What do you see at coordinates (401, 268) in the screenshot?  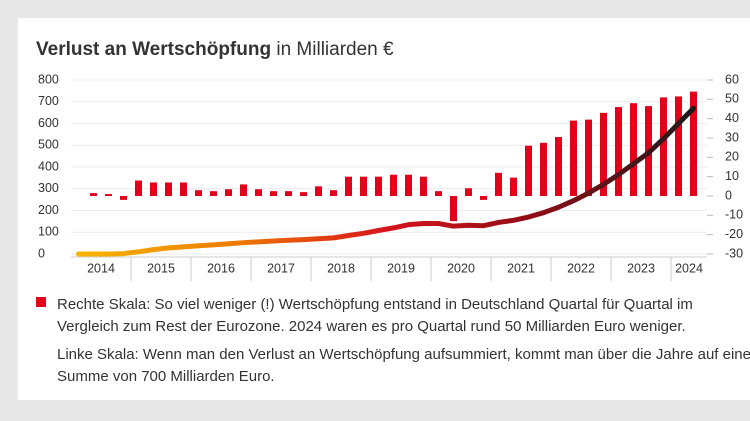 I see `x-tick-label: 2019` at bounding box center [401, 268].